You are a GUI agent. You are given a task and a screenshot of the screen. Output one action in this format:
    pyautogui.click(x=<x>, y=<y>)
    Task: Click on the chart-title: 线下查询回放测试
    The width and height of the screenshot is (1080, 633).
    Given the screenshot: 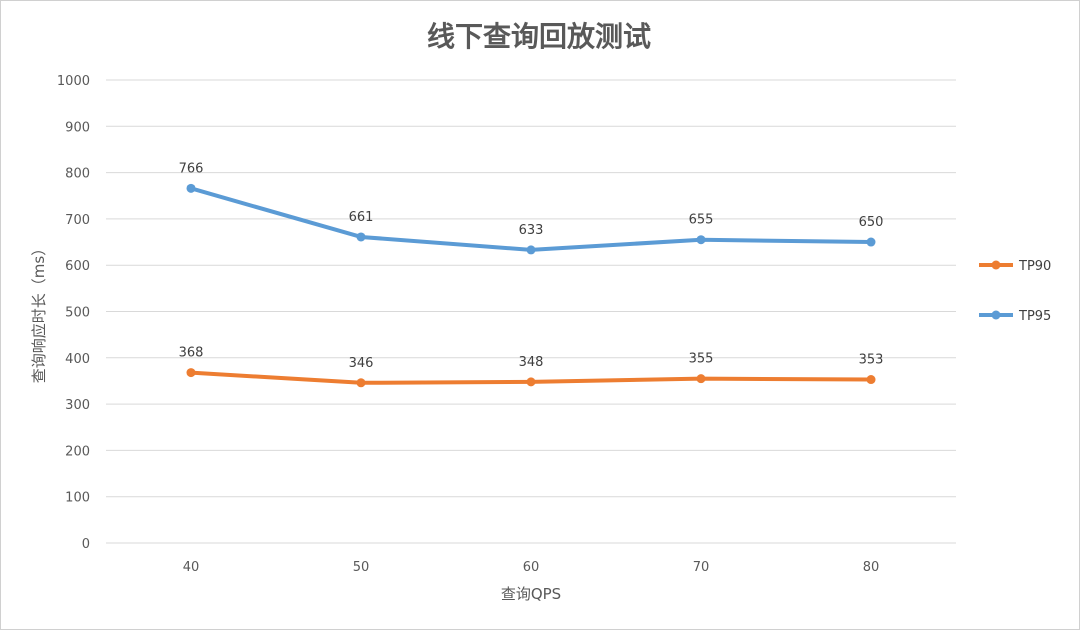 What is the action you would take?
    pyautogui.click(x=539, y=36)
    